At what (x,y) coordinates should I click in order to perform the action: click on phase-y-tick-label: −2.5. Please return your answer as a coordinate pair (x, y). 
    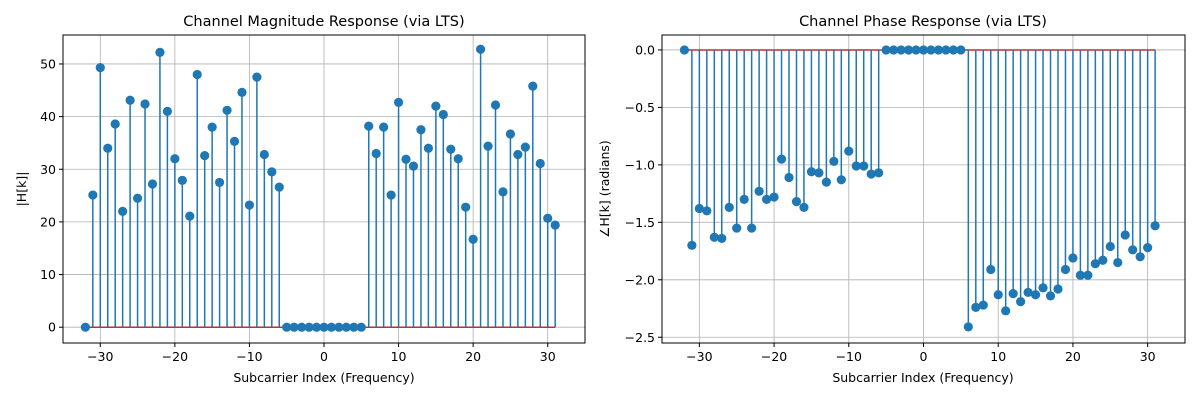
    Looking at the image, I should click on (640, 337).